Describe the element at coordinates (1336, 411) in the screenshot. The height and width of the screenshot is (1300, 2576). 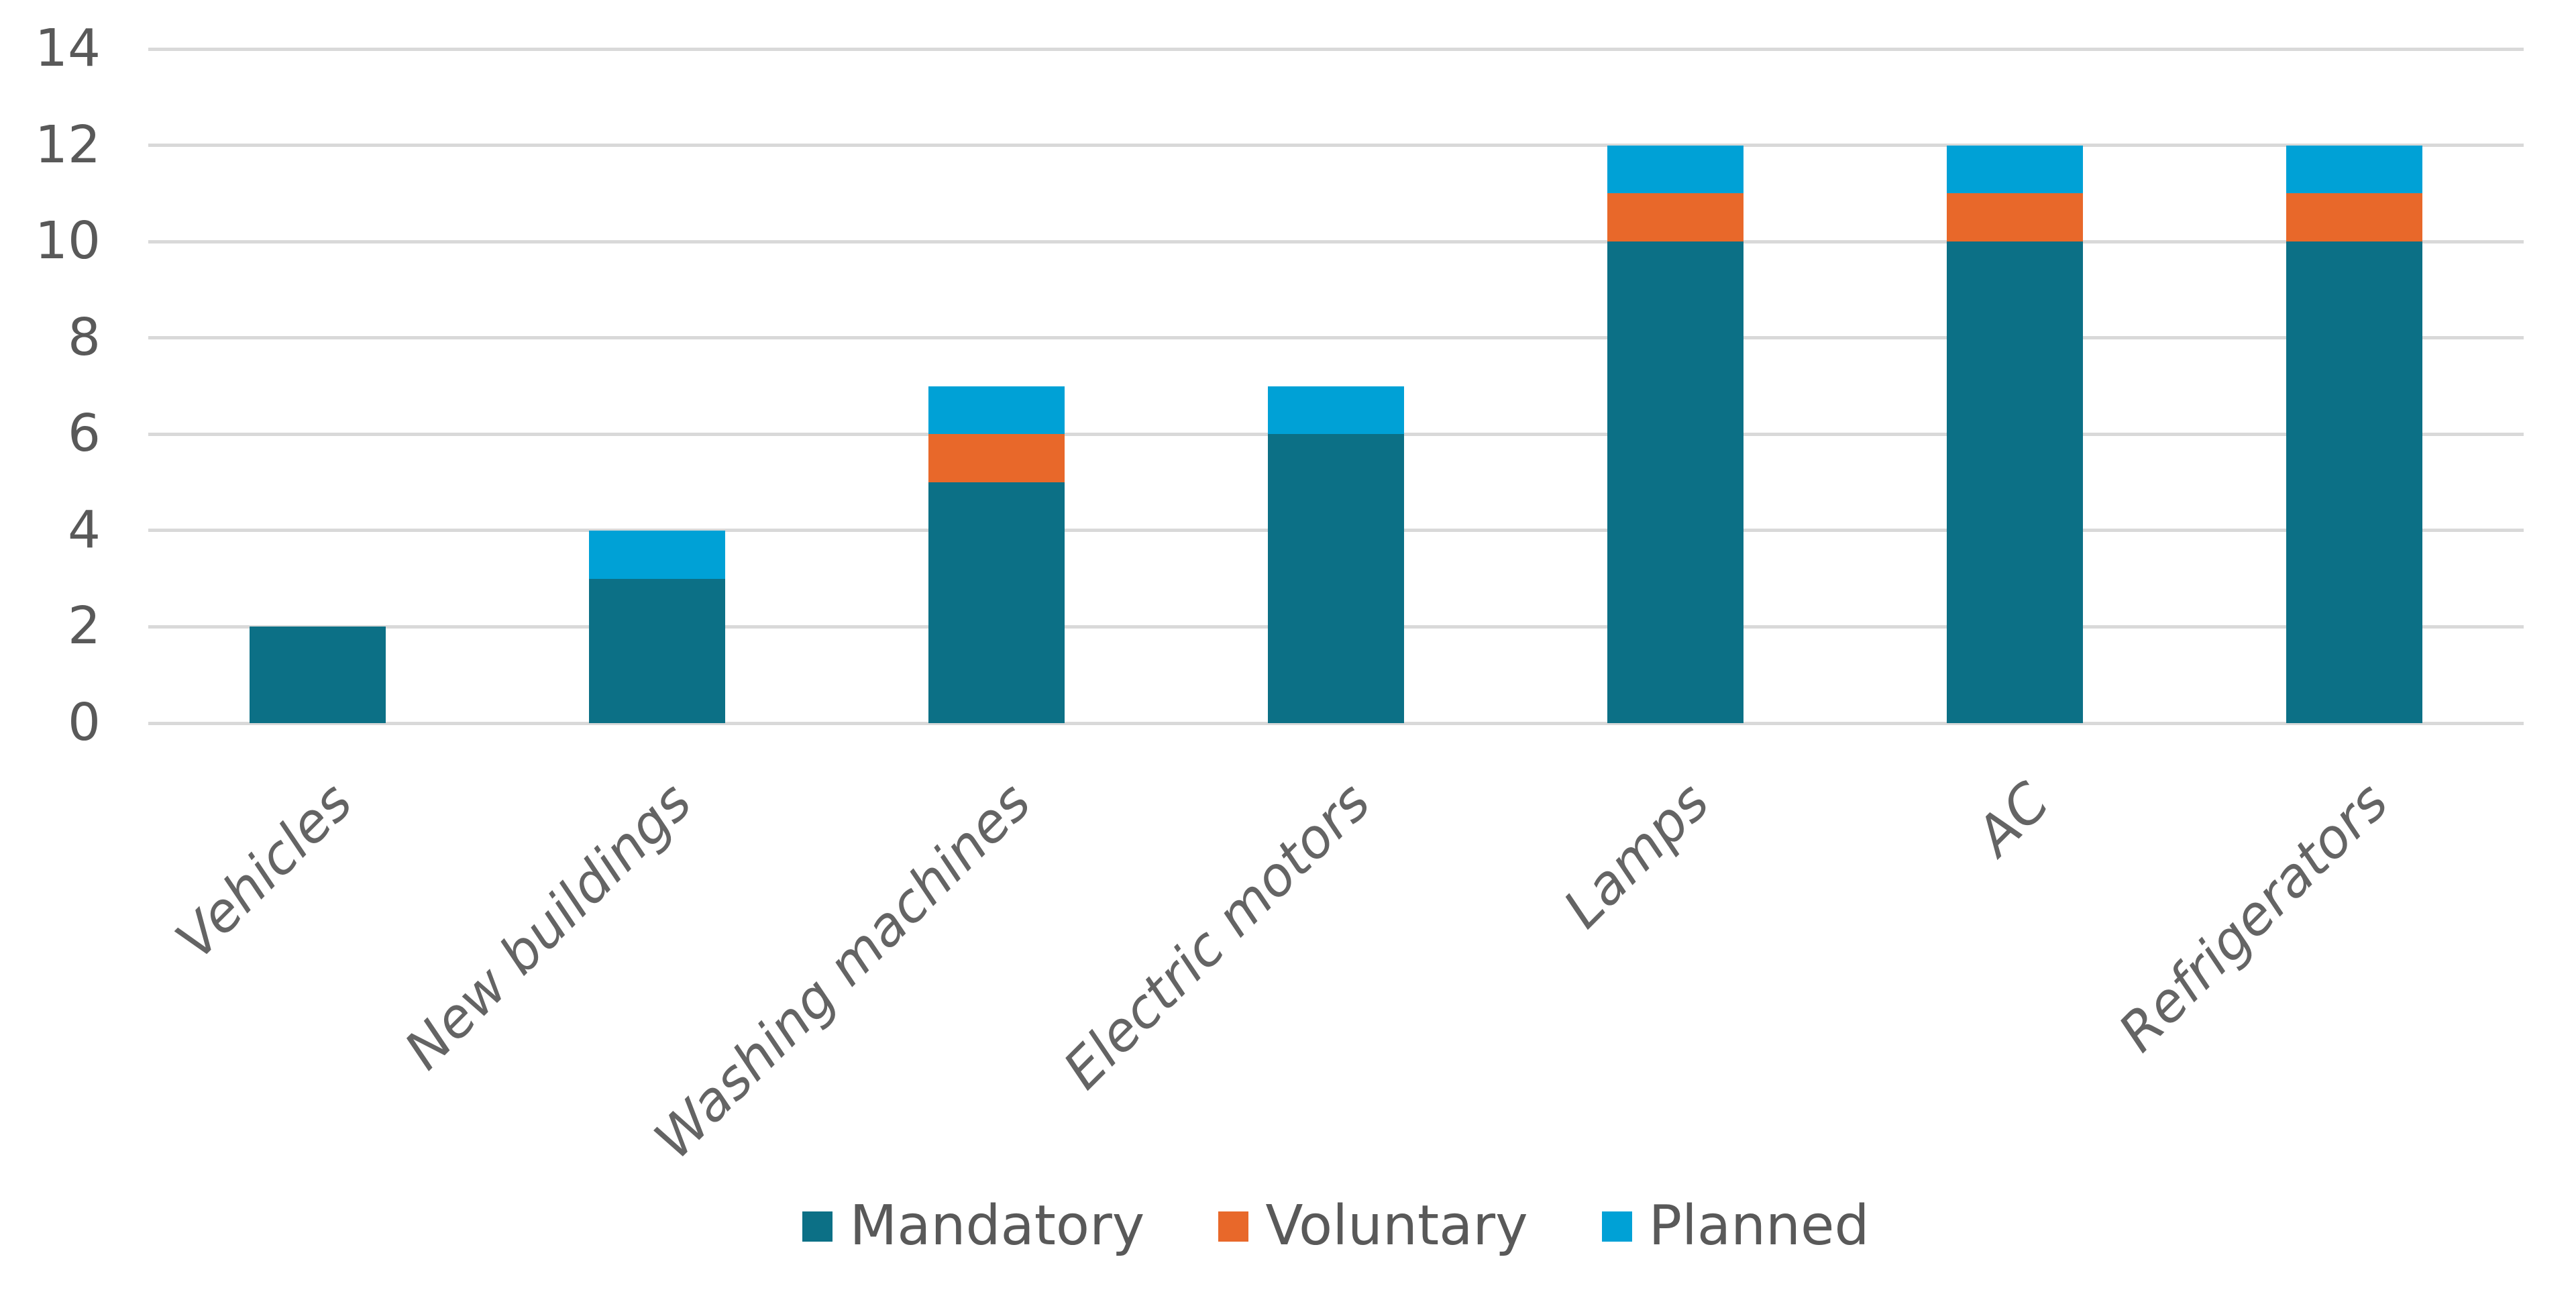
I see `bar-segment-electric-motors-planned` at that location.